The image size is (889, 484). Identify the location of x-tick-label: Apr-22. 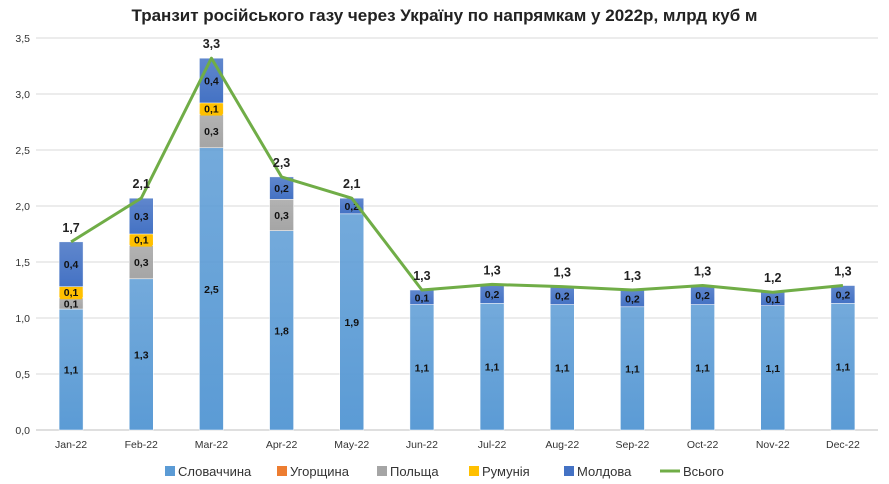
(282, 445).